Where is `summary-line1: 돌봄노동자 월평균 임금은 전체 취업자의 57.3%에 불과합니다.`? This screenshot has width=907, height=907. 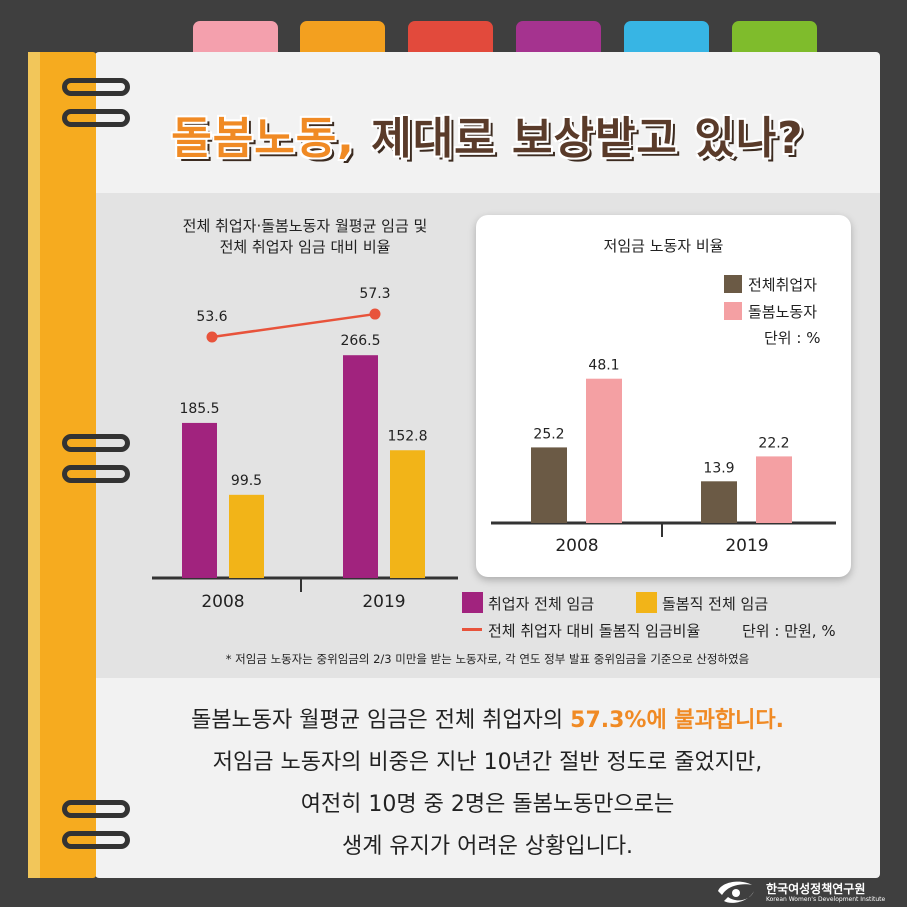 summary-line1: 돌봄노동자 월평균 임금은 전체 취업자의 57.3%에 불과합니다. is located at coordinates (487, 721).